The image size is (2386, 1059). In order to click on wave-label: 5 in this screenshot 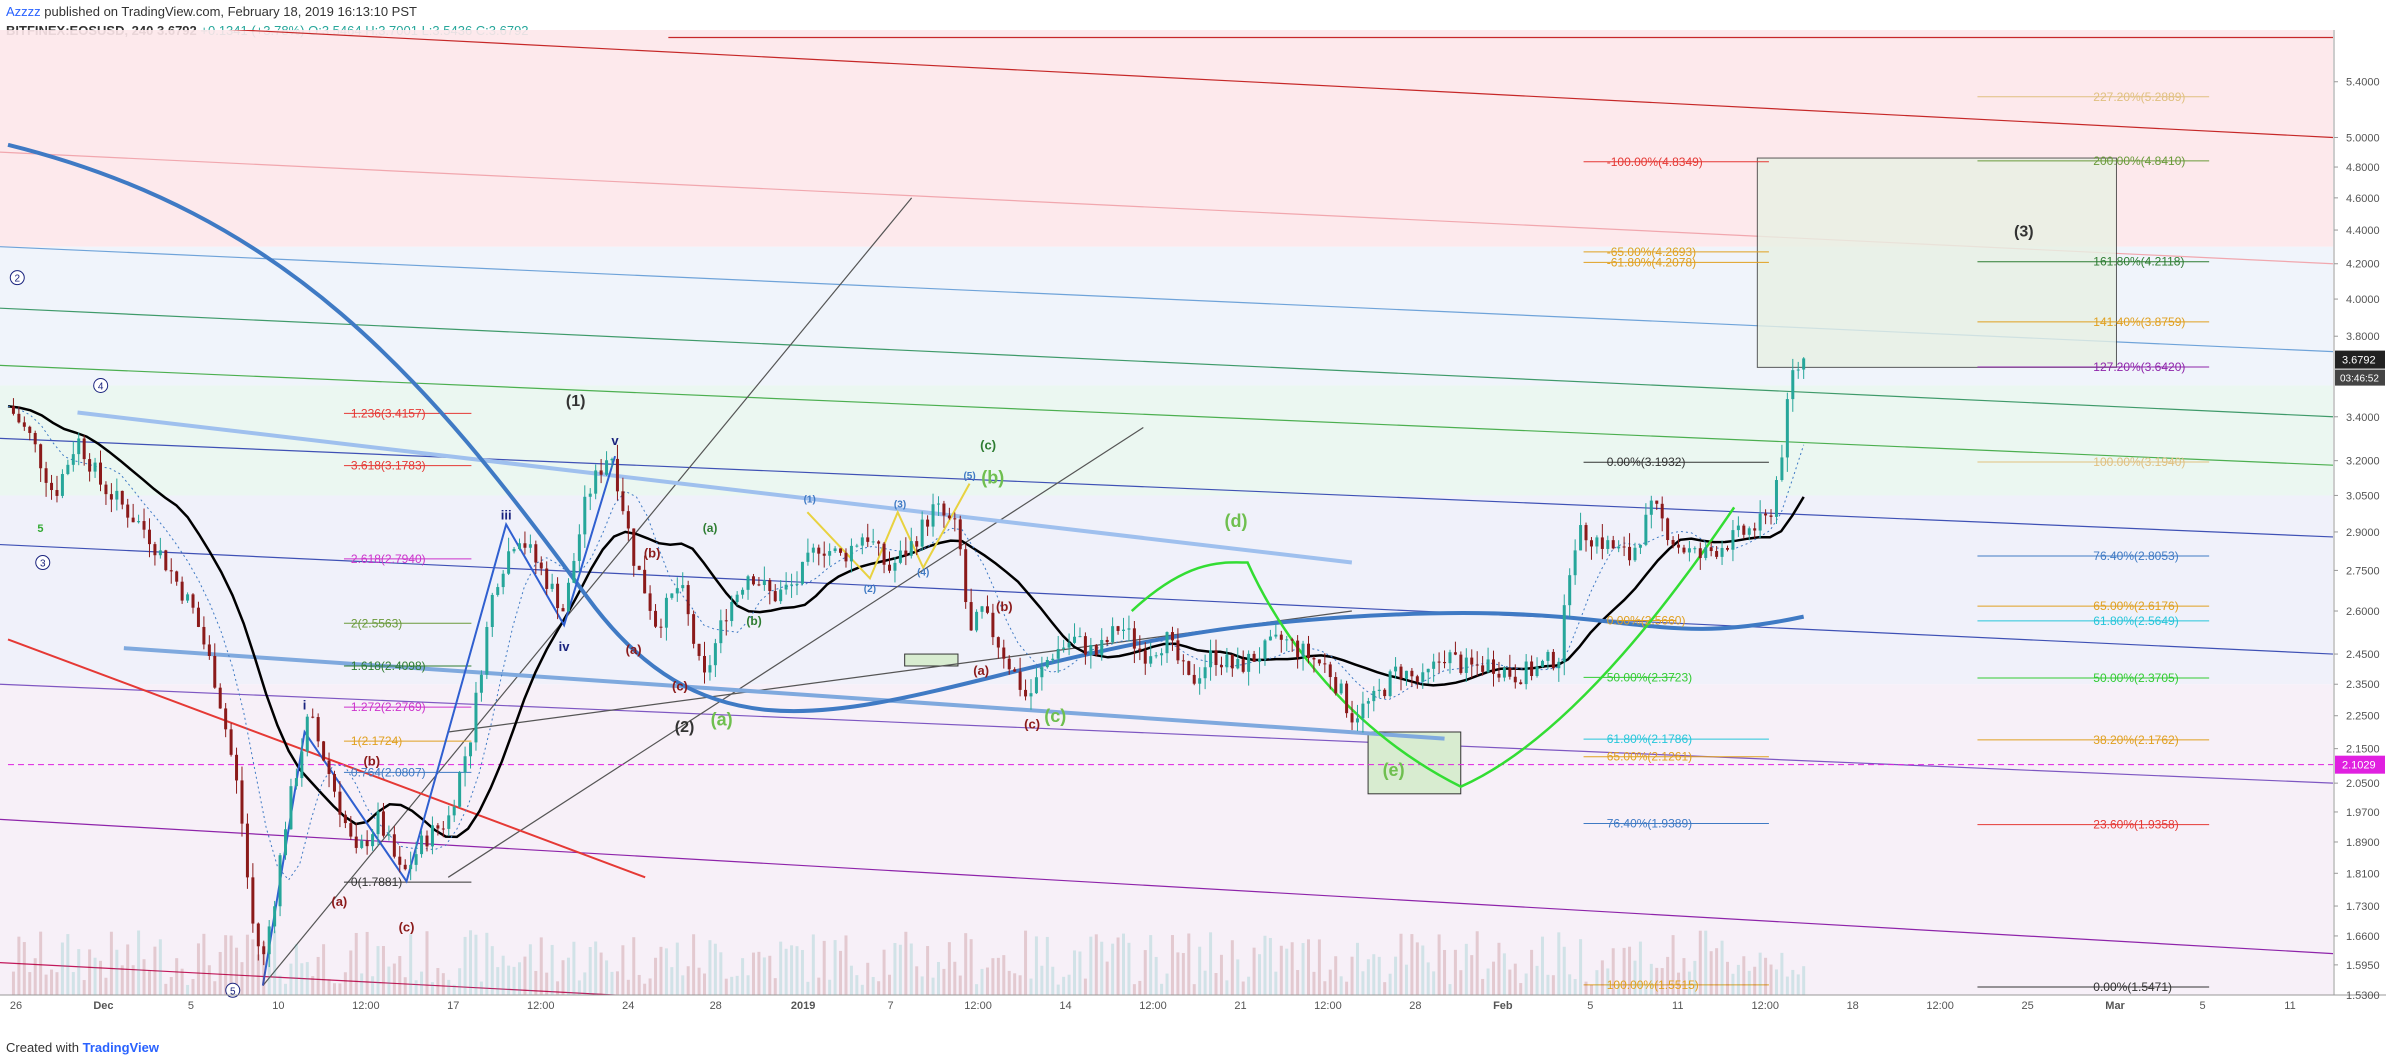, I will do `click(40, 529)`.